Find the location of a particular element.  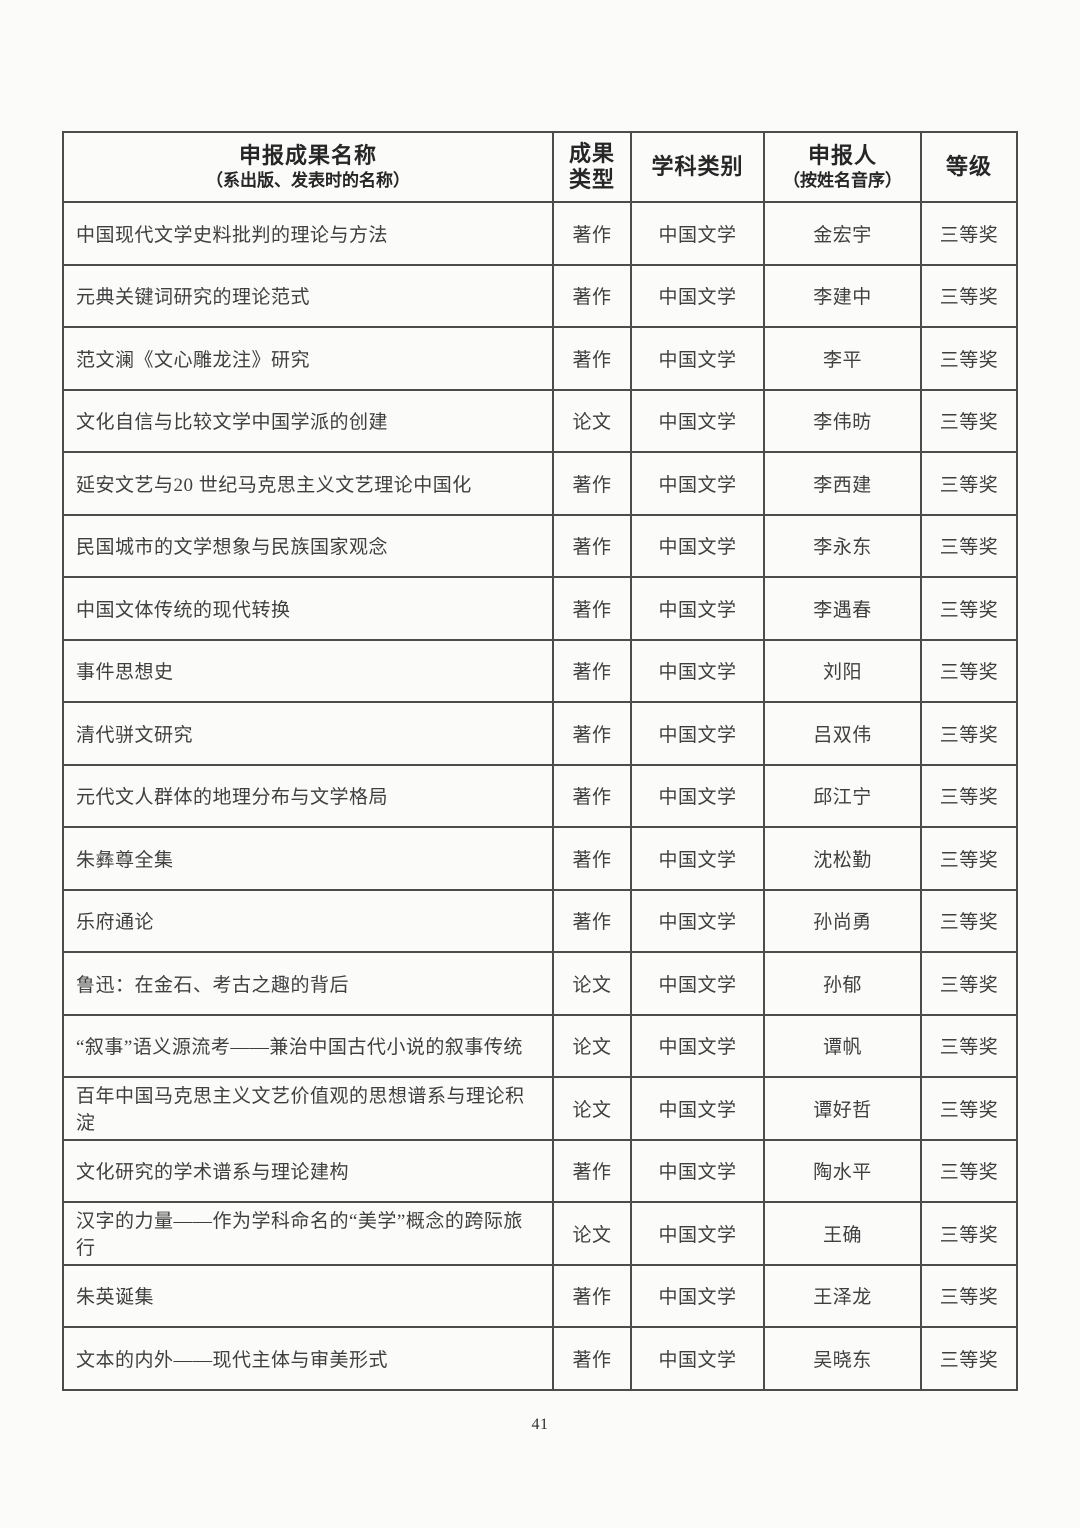

cell-applicant: 李遇春 is located at coordinates (842, 608).